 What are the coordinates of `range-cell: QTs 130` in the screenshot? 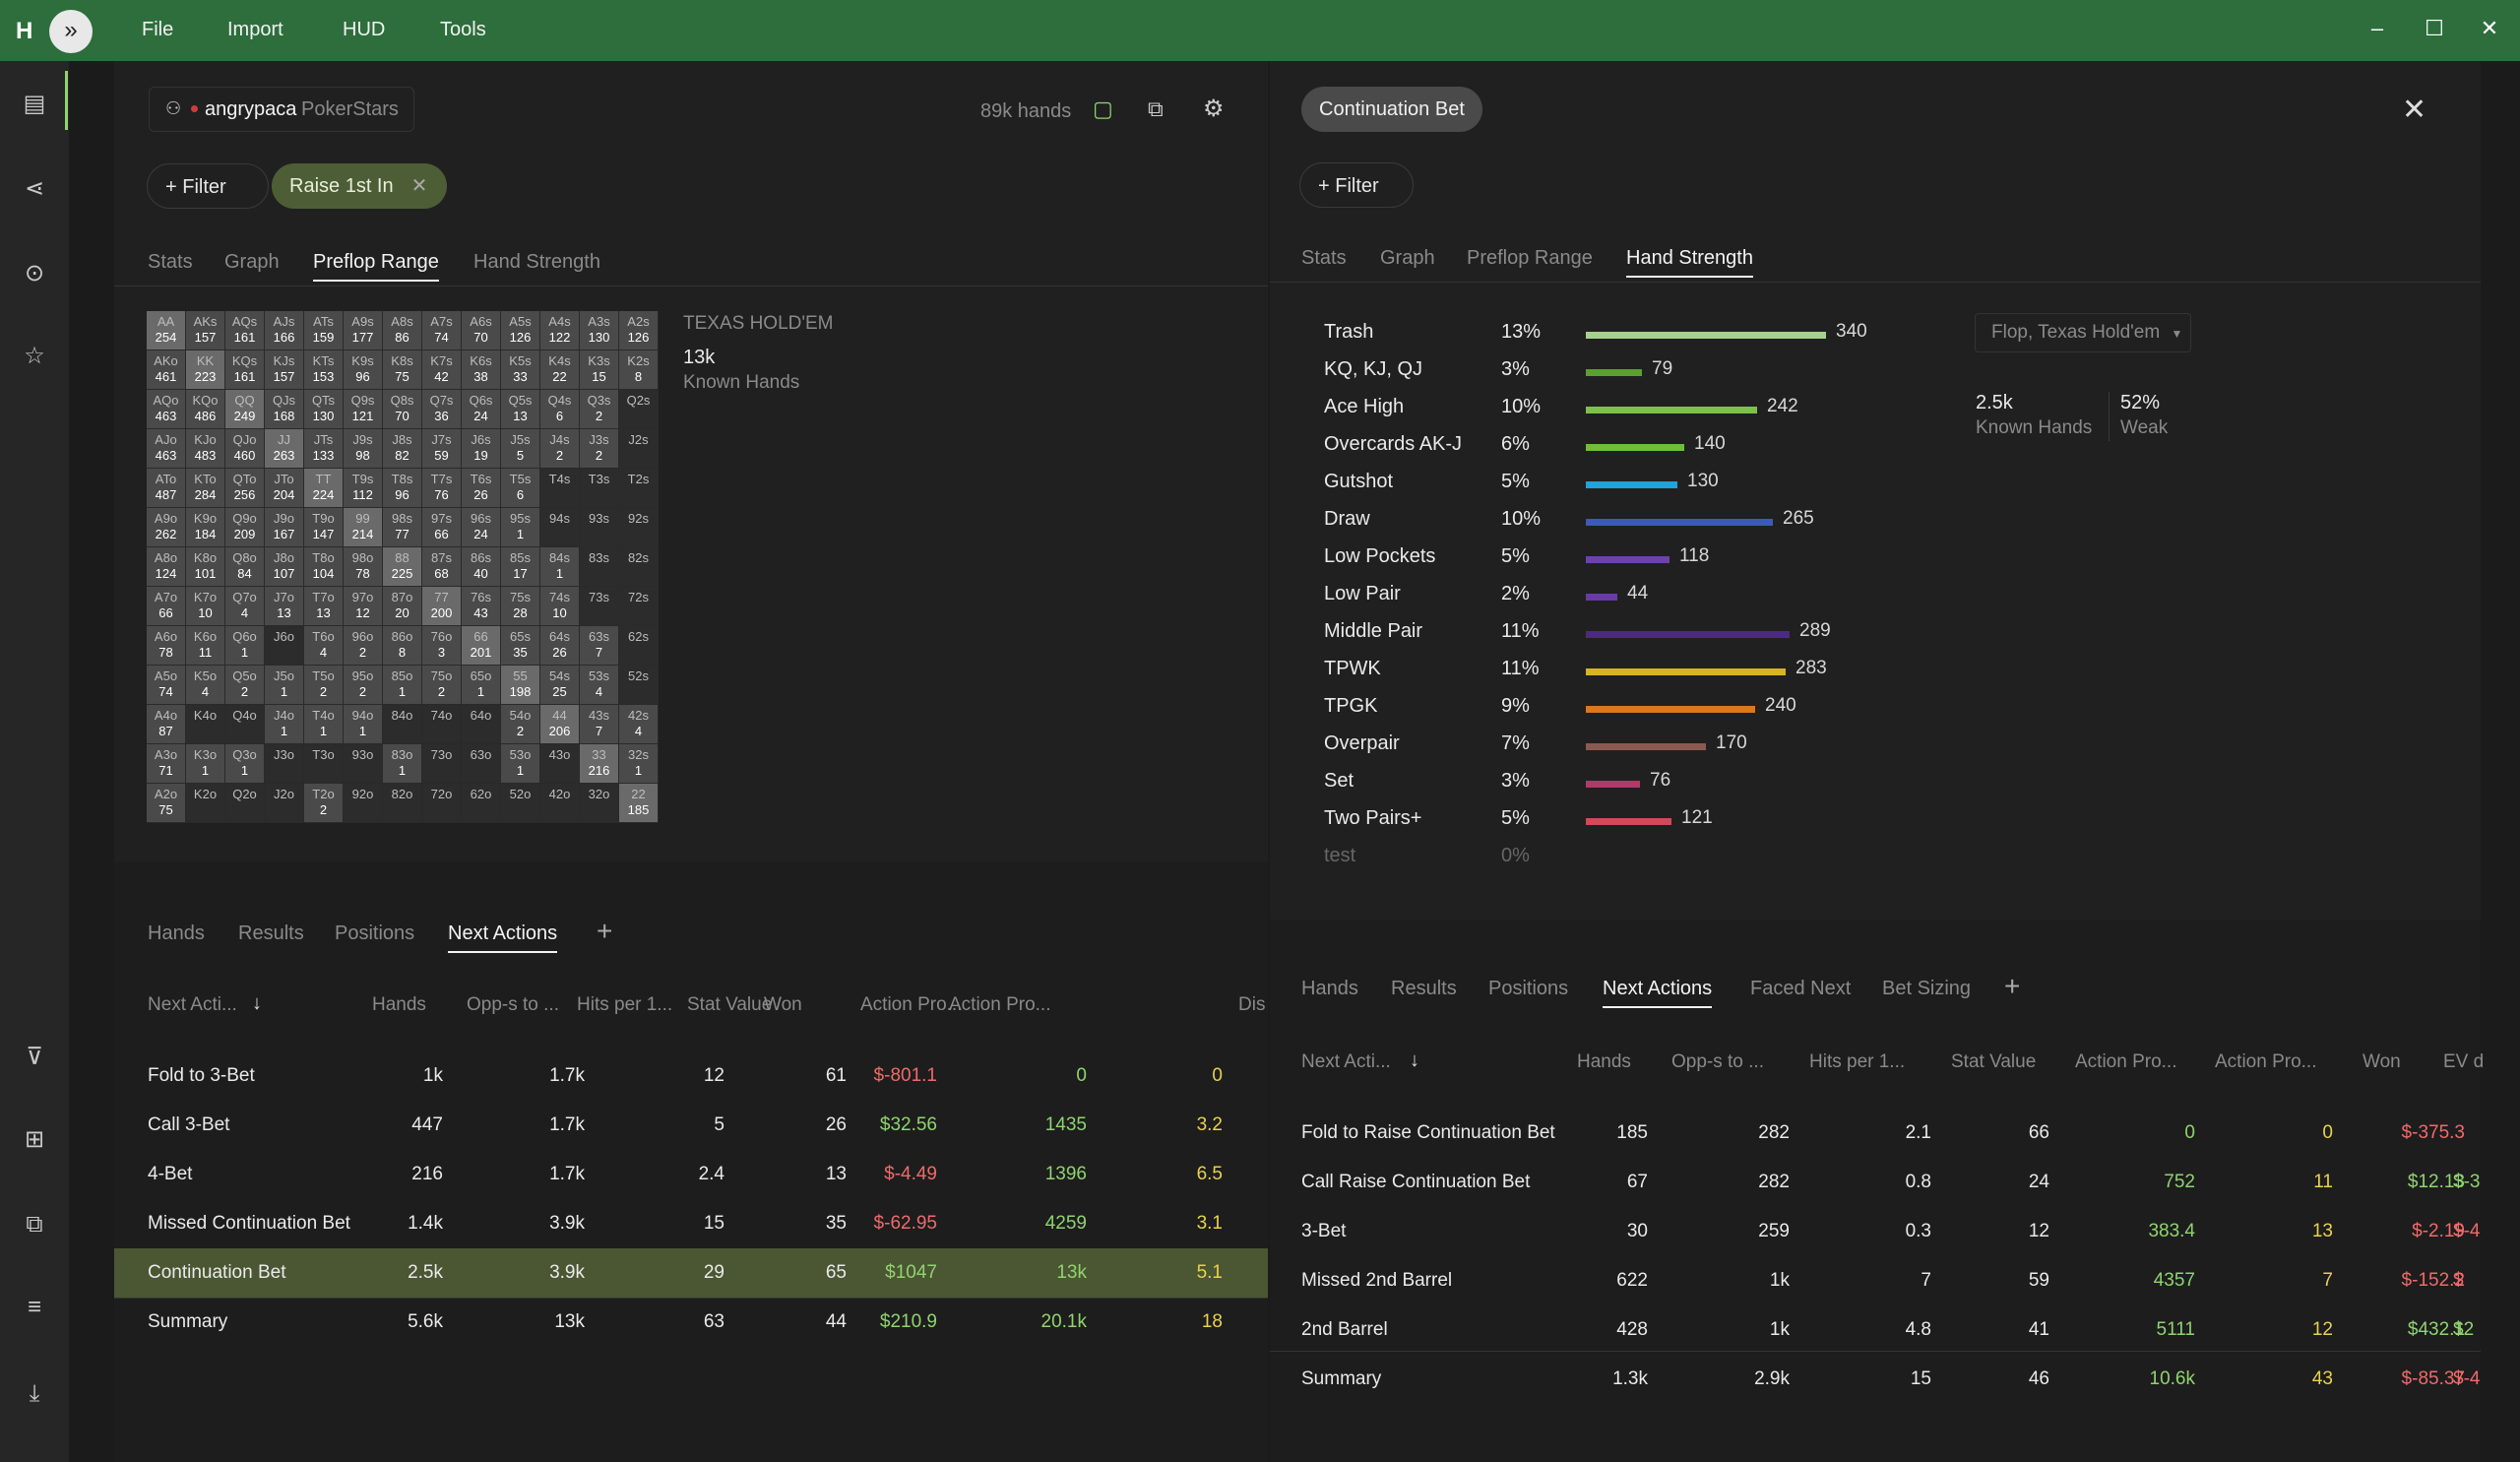 It's located at (323, 409).